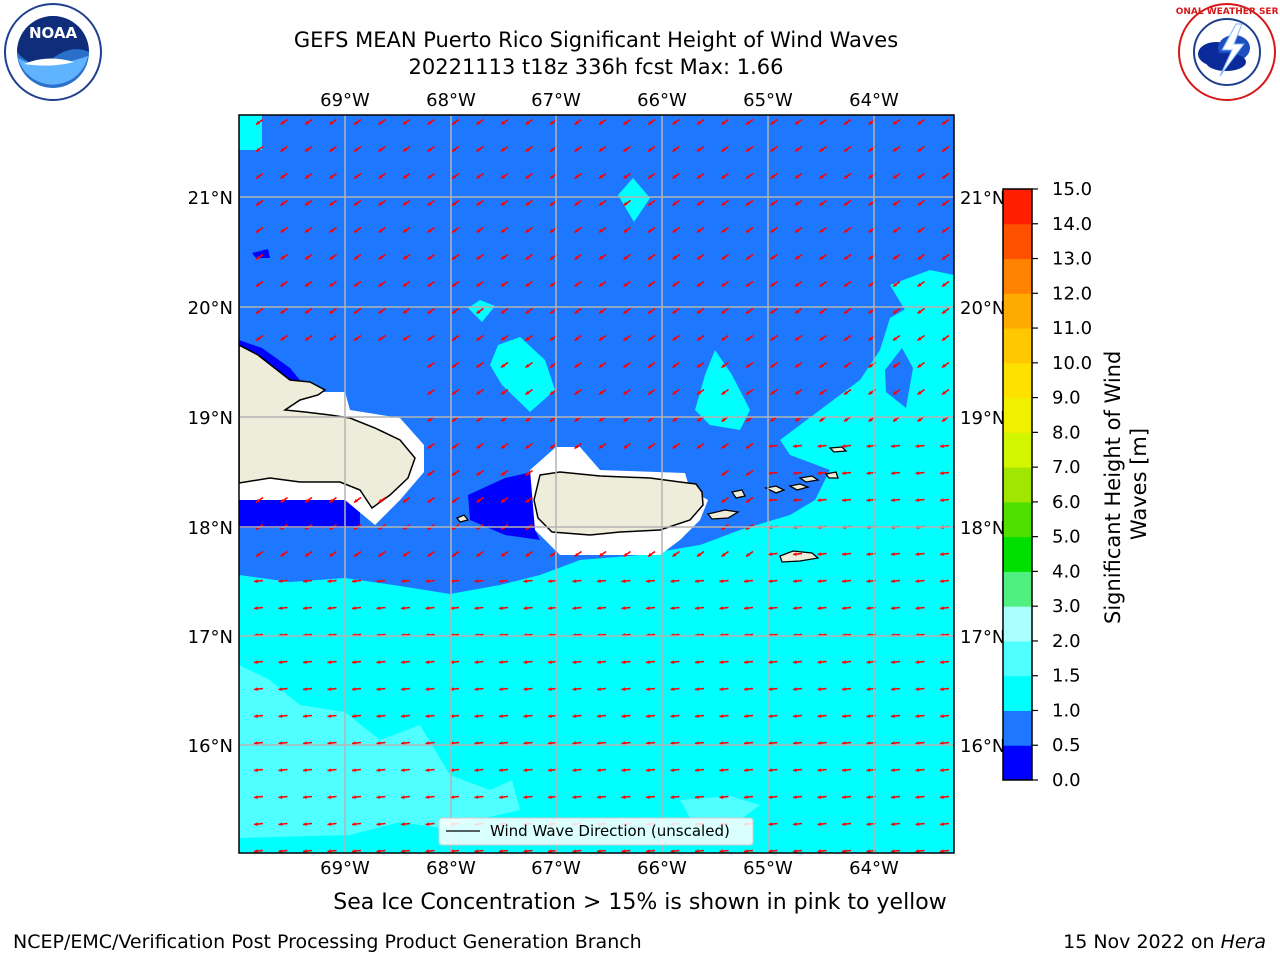 Image resolution: width=1280 pixels, height=960 pixels. Describe the element at coordinates (210, 308) in the screenshot. I see `lat-label-left: 20°N` at that location.